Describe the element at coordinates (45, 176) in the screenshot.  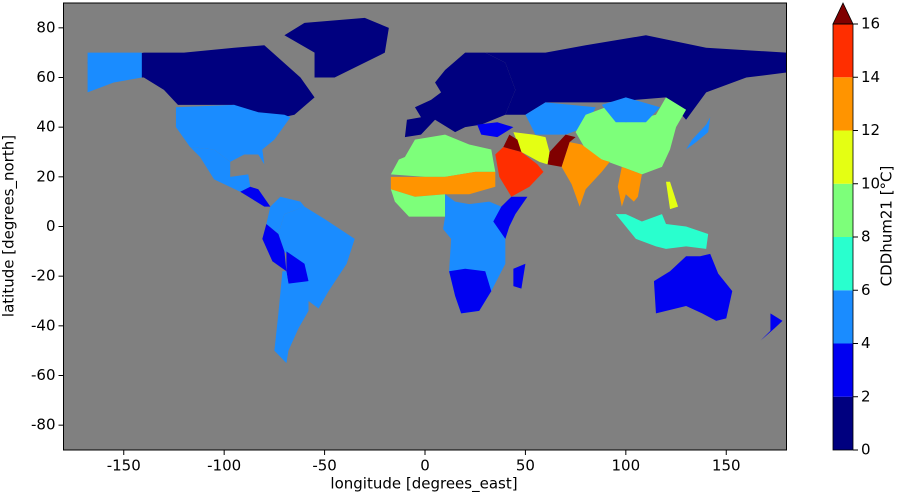
I see `y-tick-label: 20` at that location.